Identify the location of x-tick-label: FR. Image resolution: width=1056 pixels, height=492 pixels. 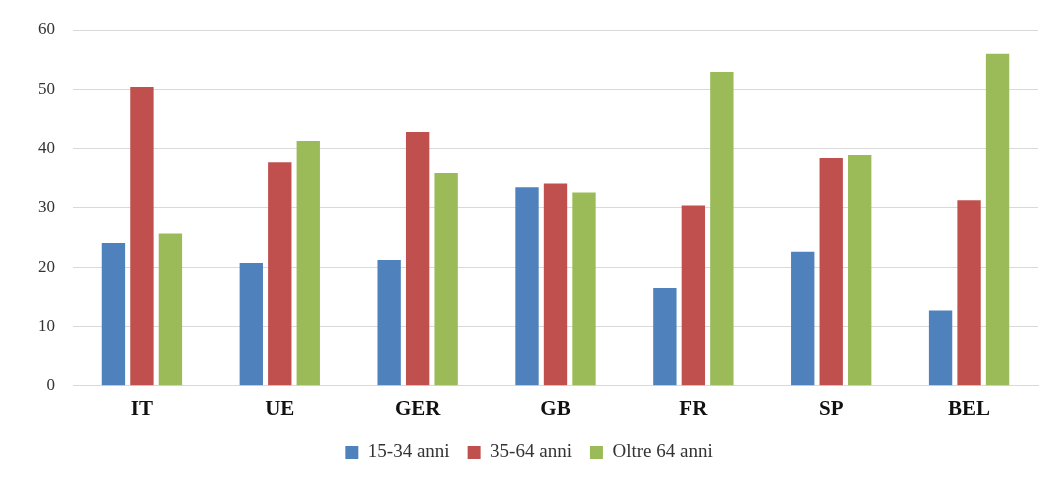
(694, 407).